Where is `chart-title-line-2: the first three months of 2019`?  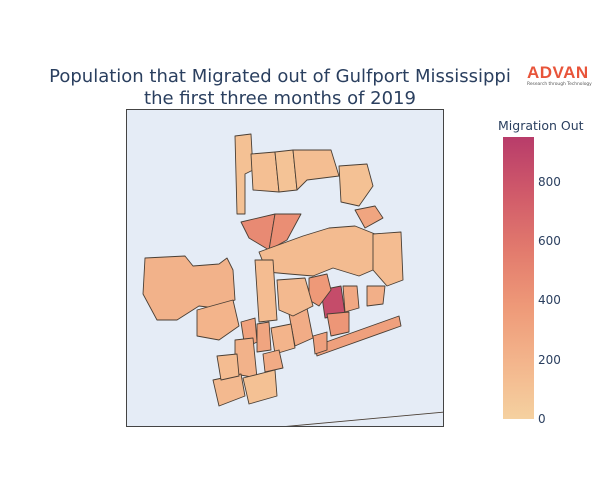 chart-title-line-2: the first three months of 2019 is located at coordinates (280, 98).